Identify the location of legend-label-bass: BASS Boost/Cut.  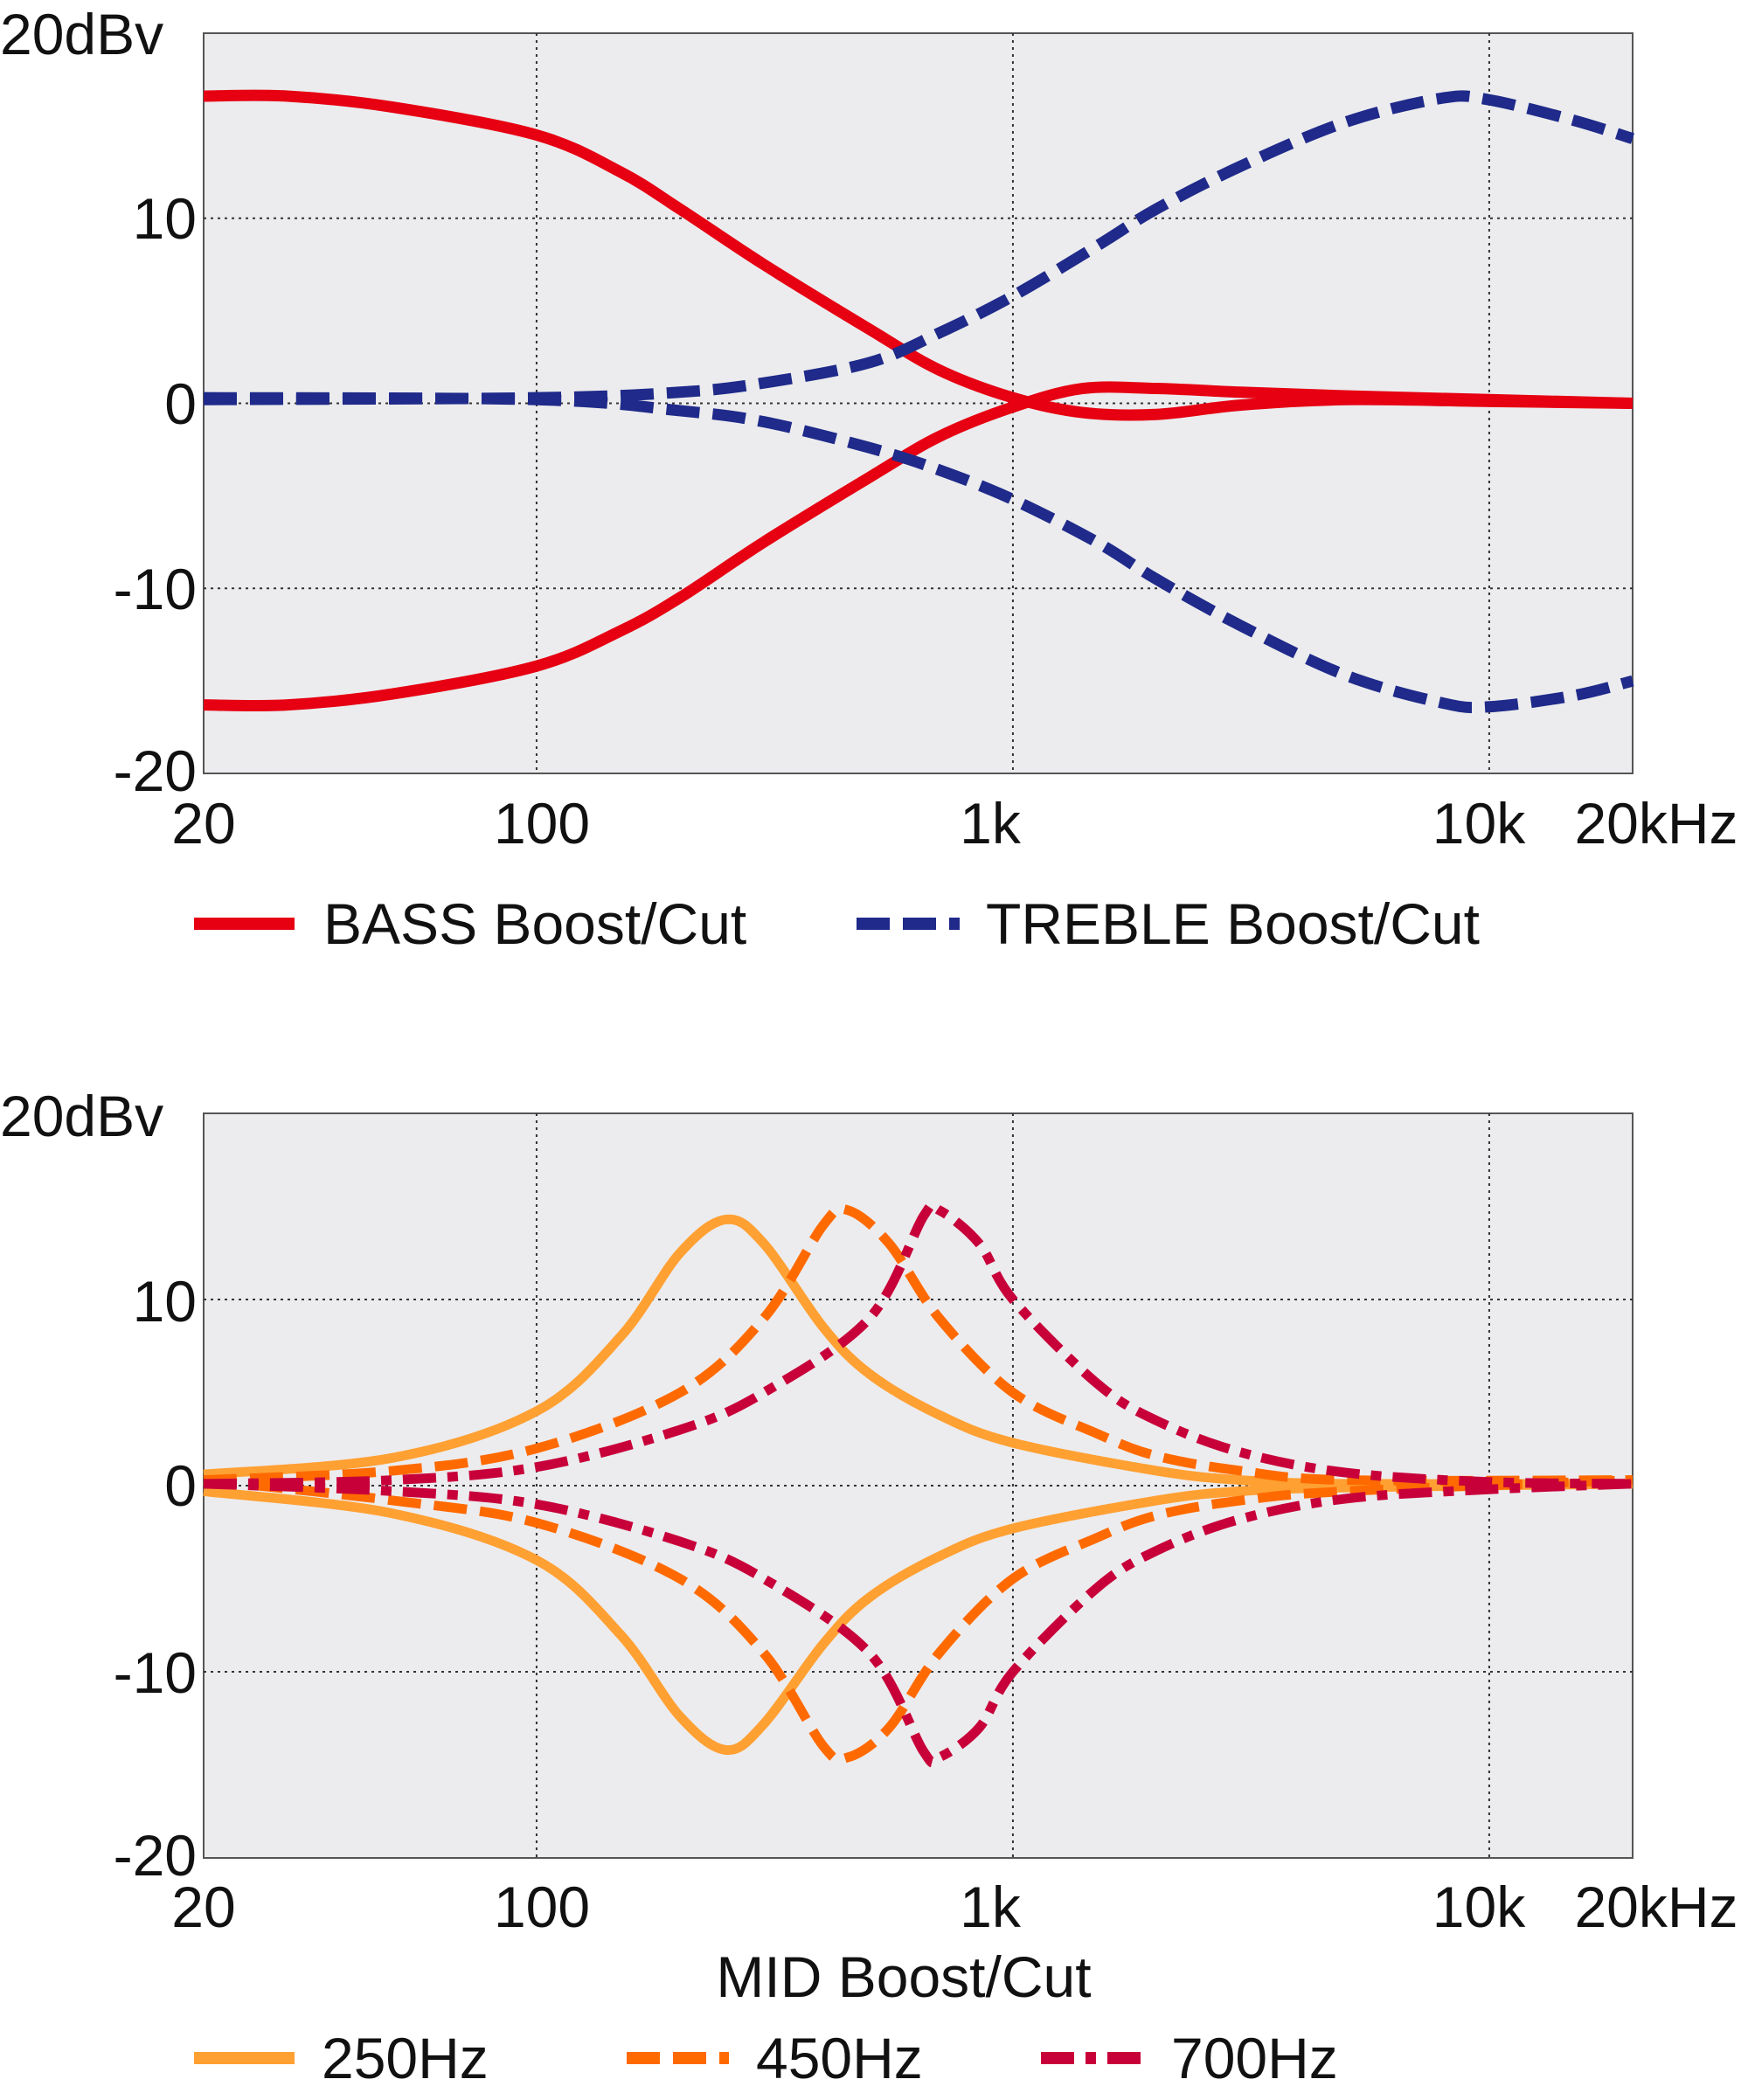
(534, 923).